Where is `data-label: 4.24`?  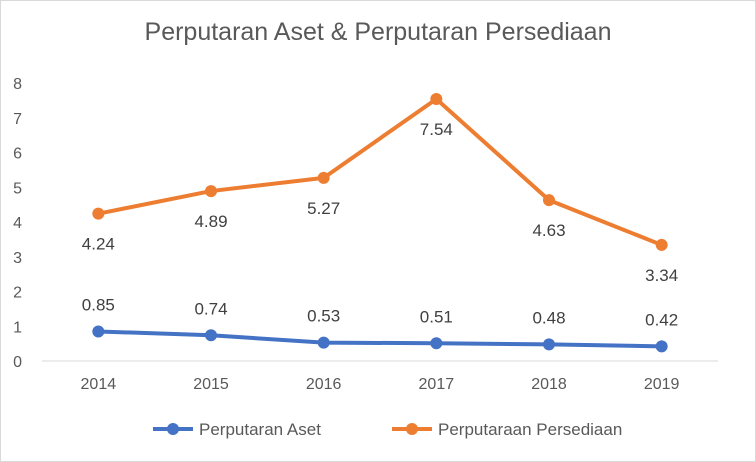
data-label: 4.24 is located at coordinates (98, 244).